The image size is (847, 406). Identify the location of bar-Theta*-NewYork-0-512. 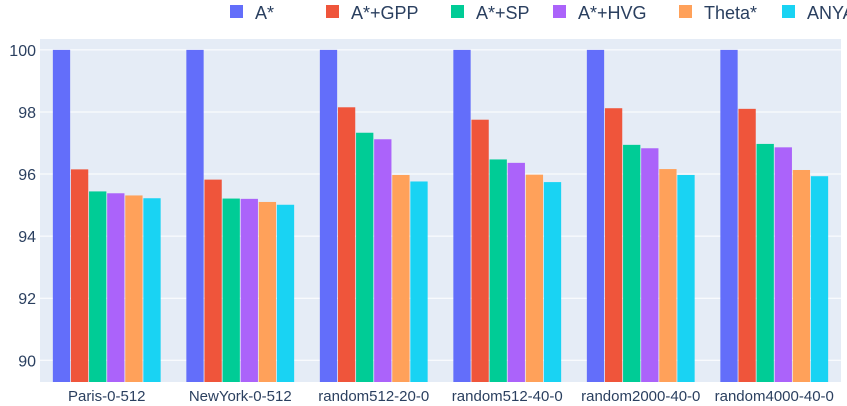
(267, 291).